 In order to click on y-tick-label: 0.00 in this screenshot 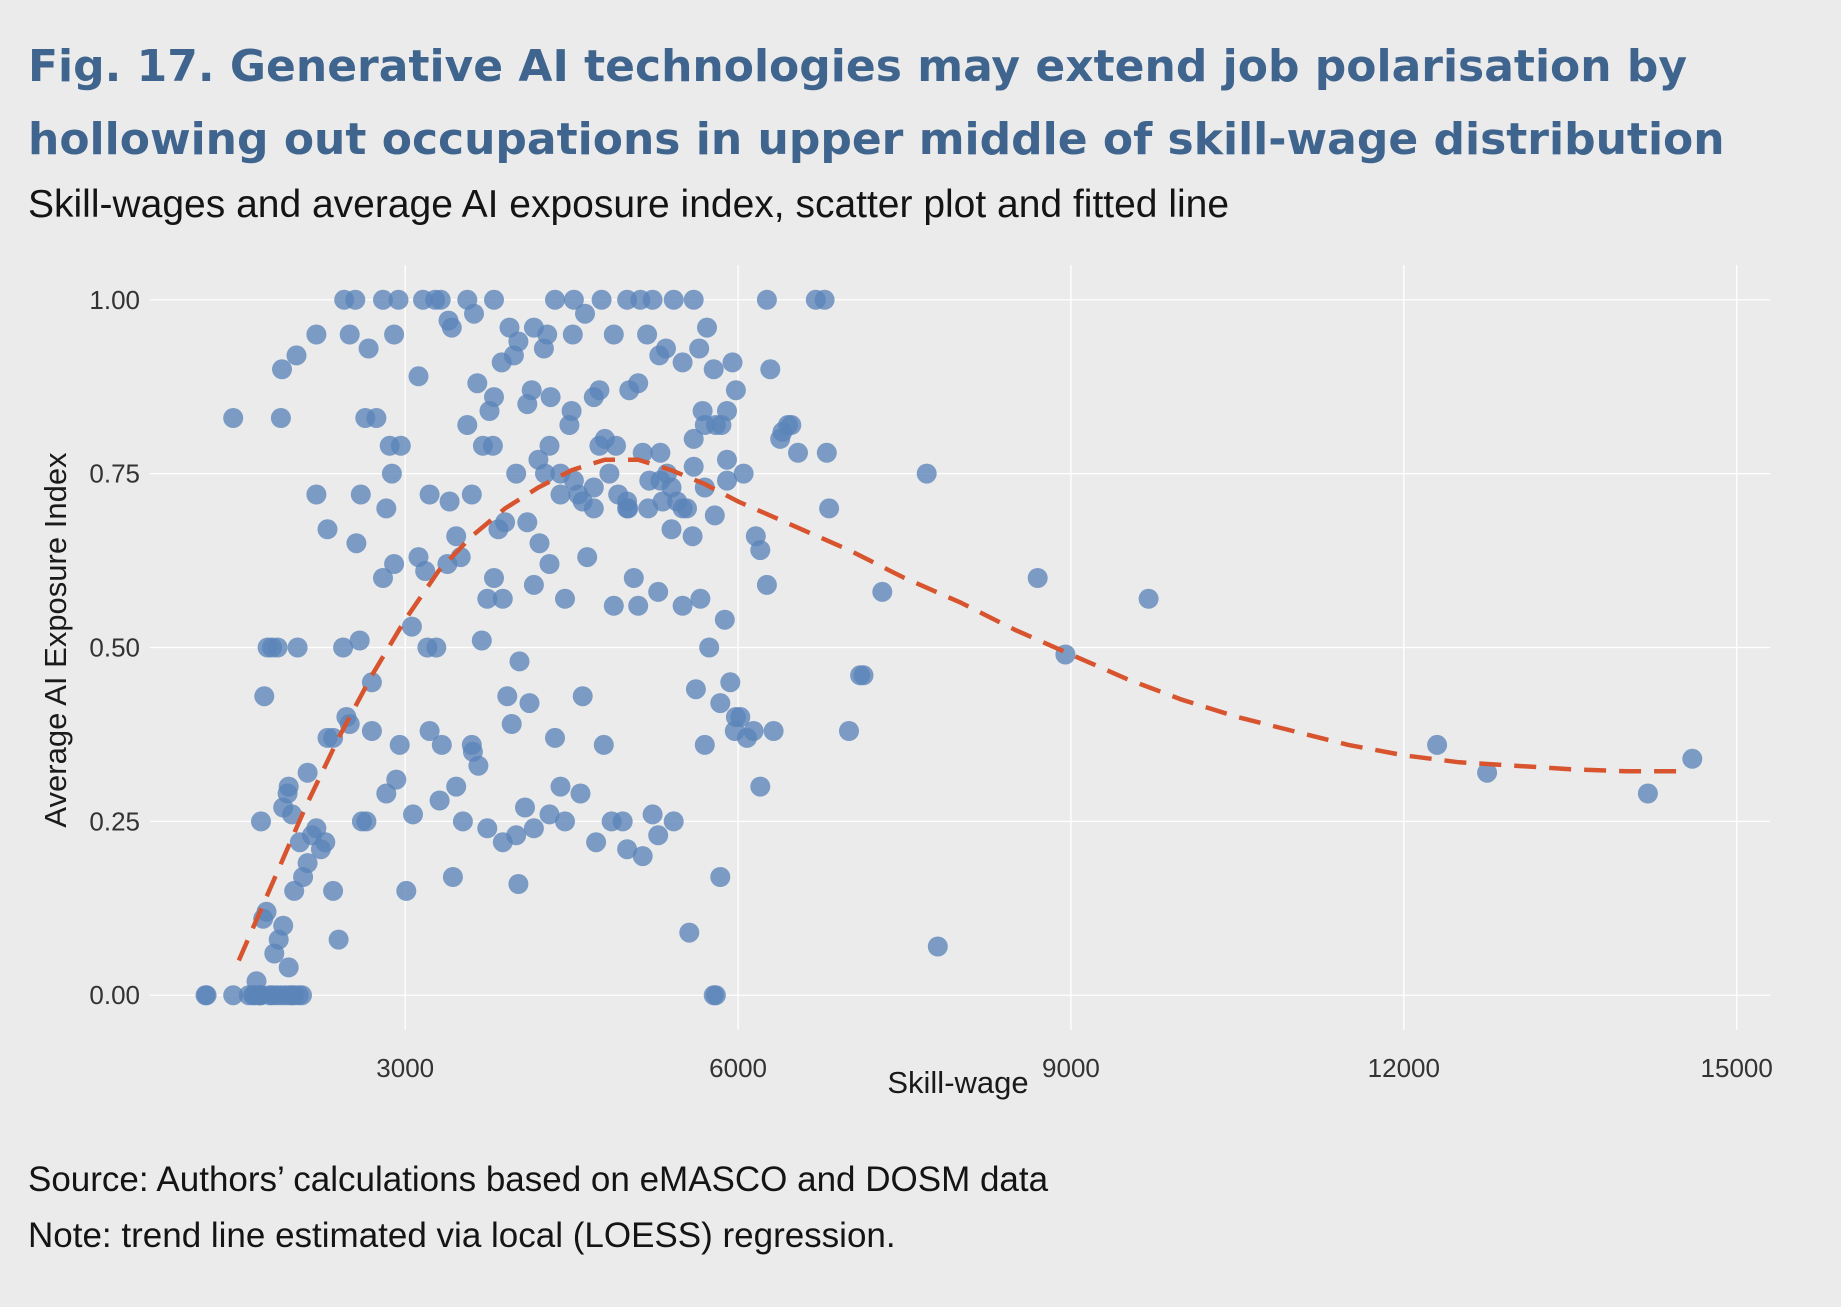, I will do `click(114, 995)`.